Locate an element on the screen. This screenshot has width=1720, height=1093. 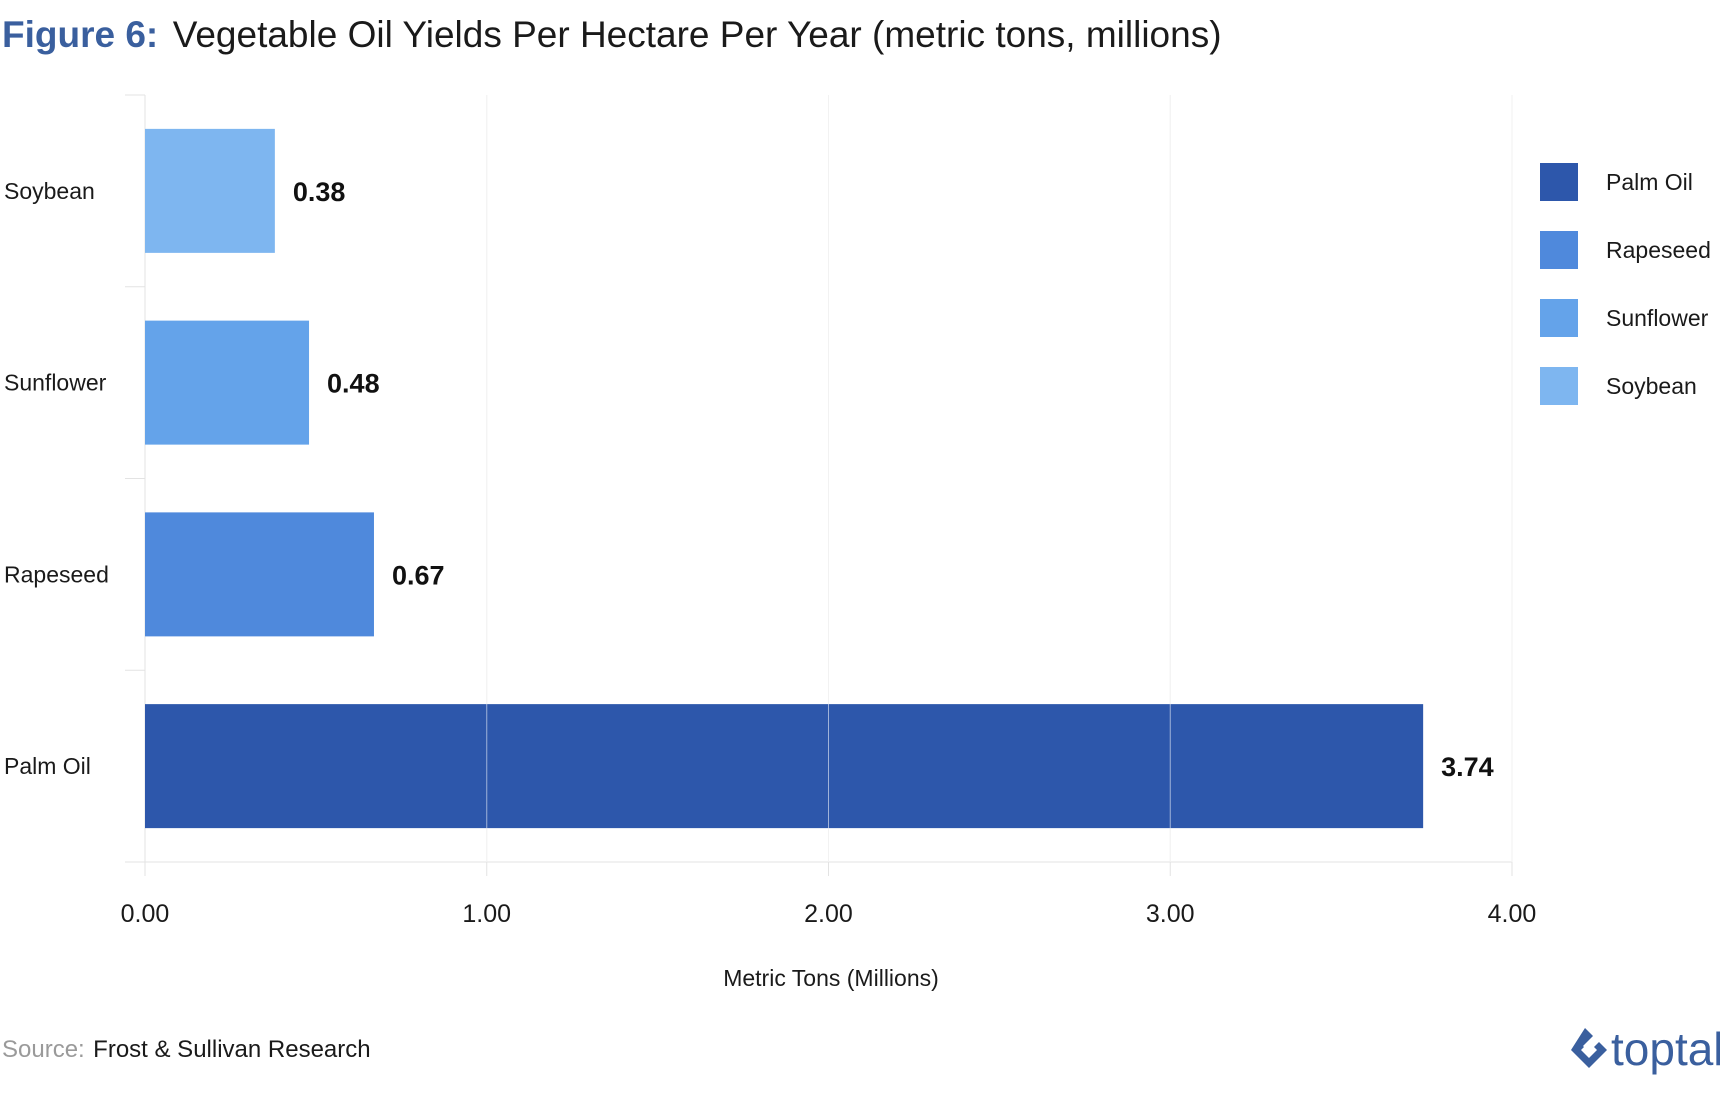
category-label: Soybean is located at coordinates (49, 191).